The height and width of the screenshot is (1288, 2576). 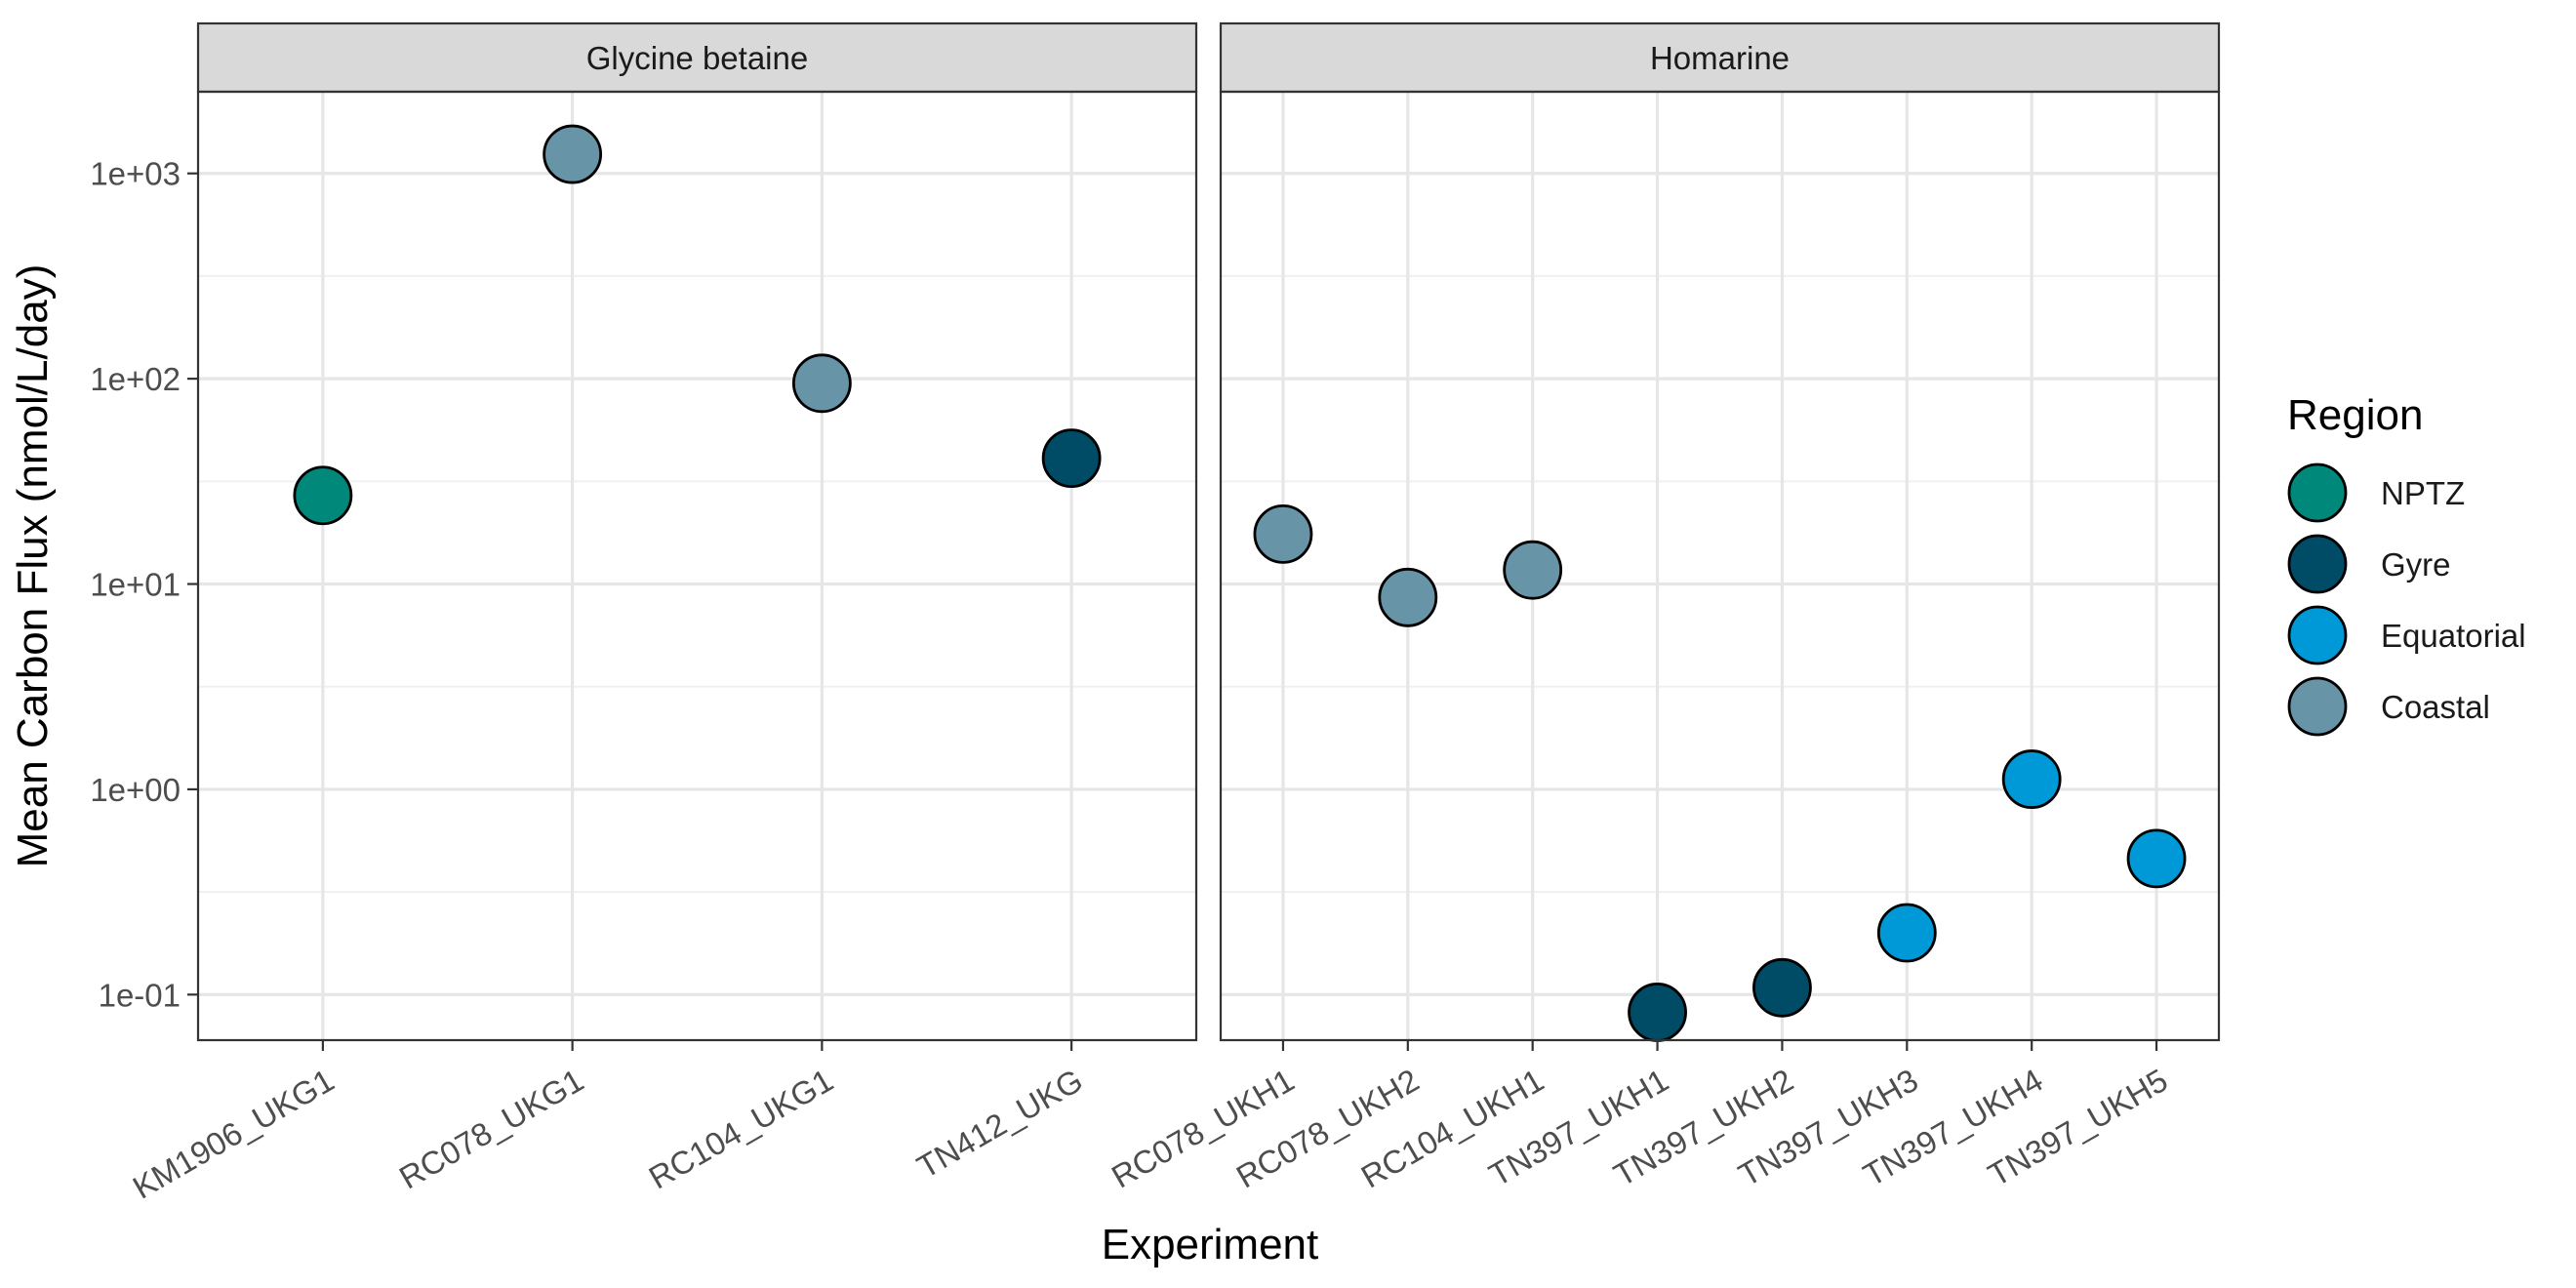 What do you see at coordinates (2416, 564) in the screenshot?
I see `legend-label: Gyre` at bounding box center [2416, 564].